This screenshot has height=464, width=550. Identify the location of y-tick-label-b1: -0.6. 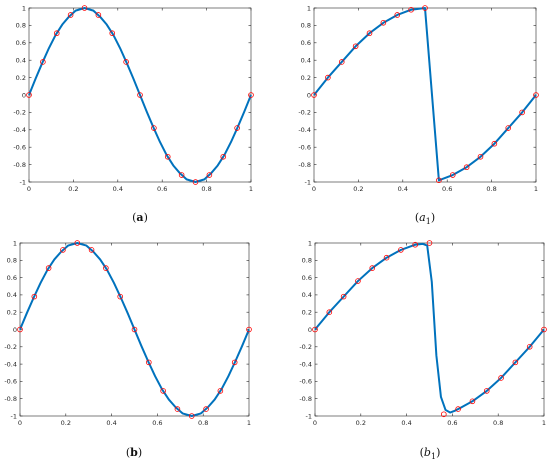
(305, 382).